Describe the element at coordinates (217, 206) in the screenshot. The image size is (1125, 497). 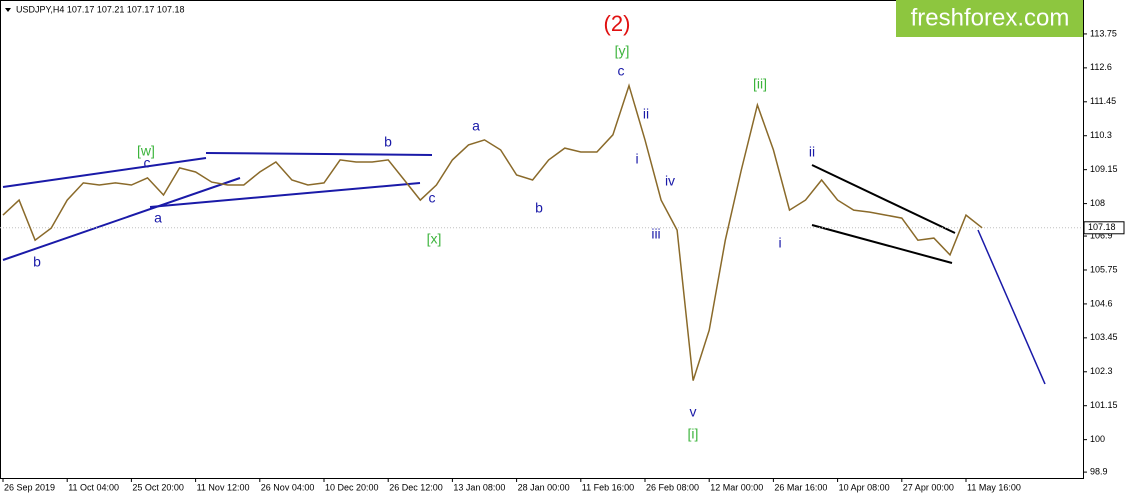
I see `trend-lines` at that location.